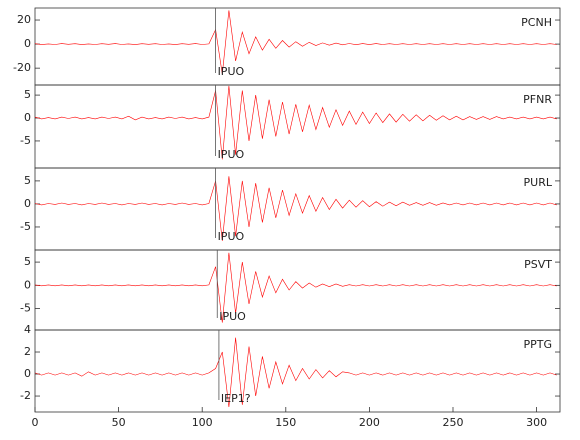  What do you see at coordinates (22, 67) in the screenshot?
I see `y-tick-label: -20` at bounding box center [22, 67].